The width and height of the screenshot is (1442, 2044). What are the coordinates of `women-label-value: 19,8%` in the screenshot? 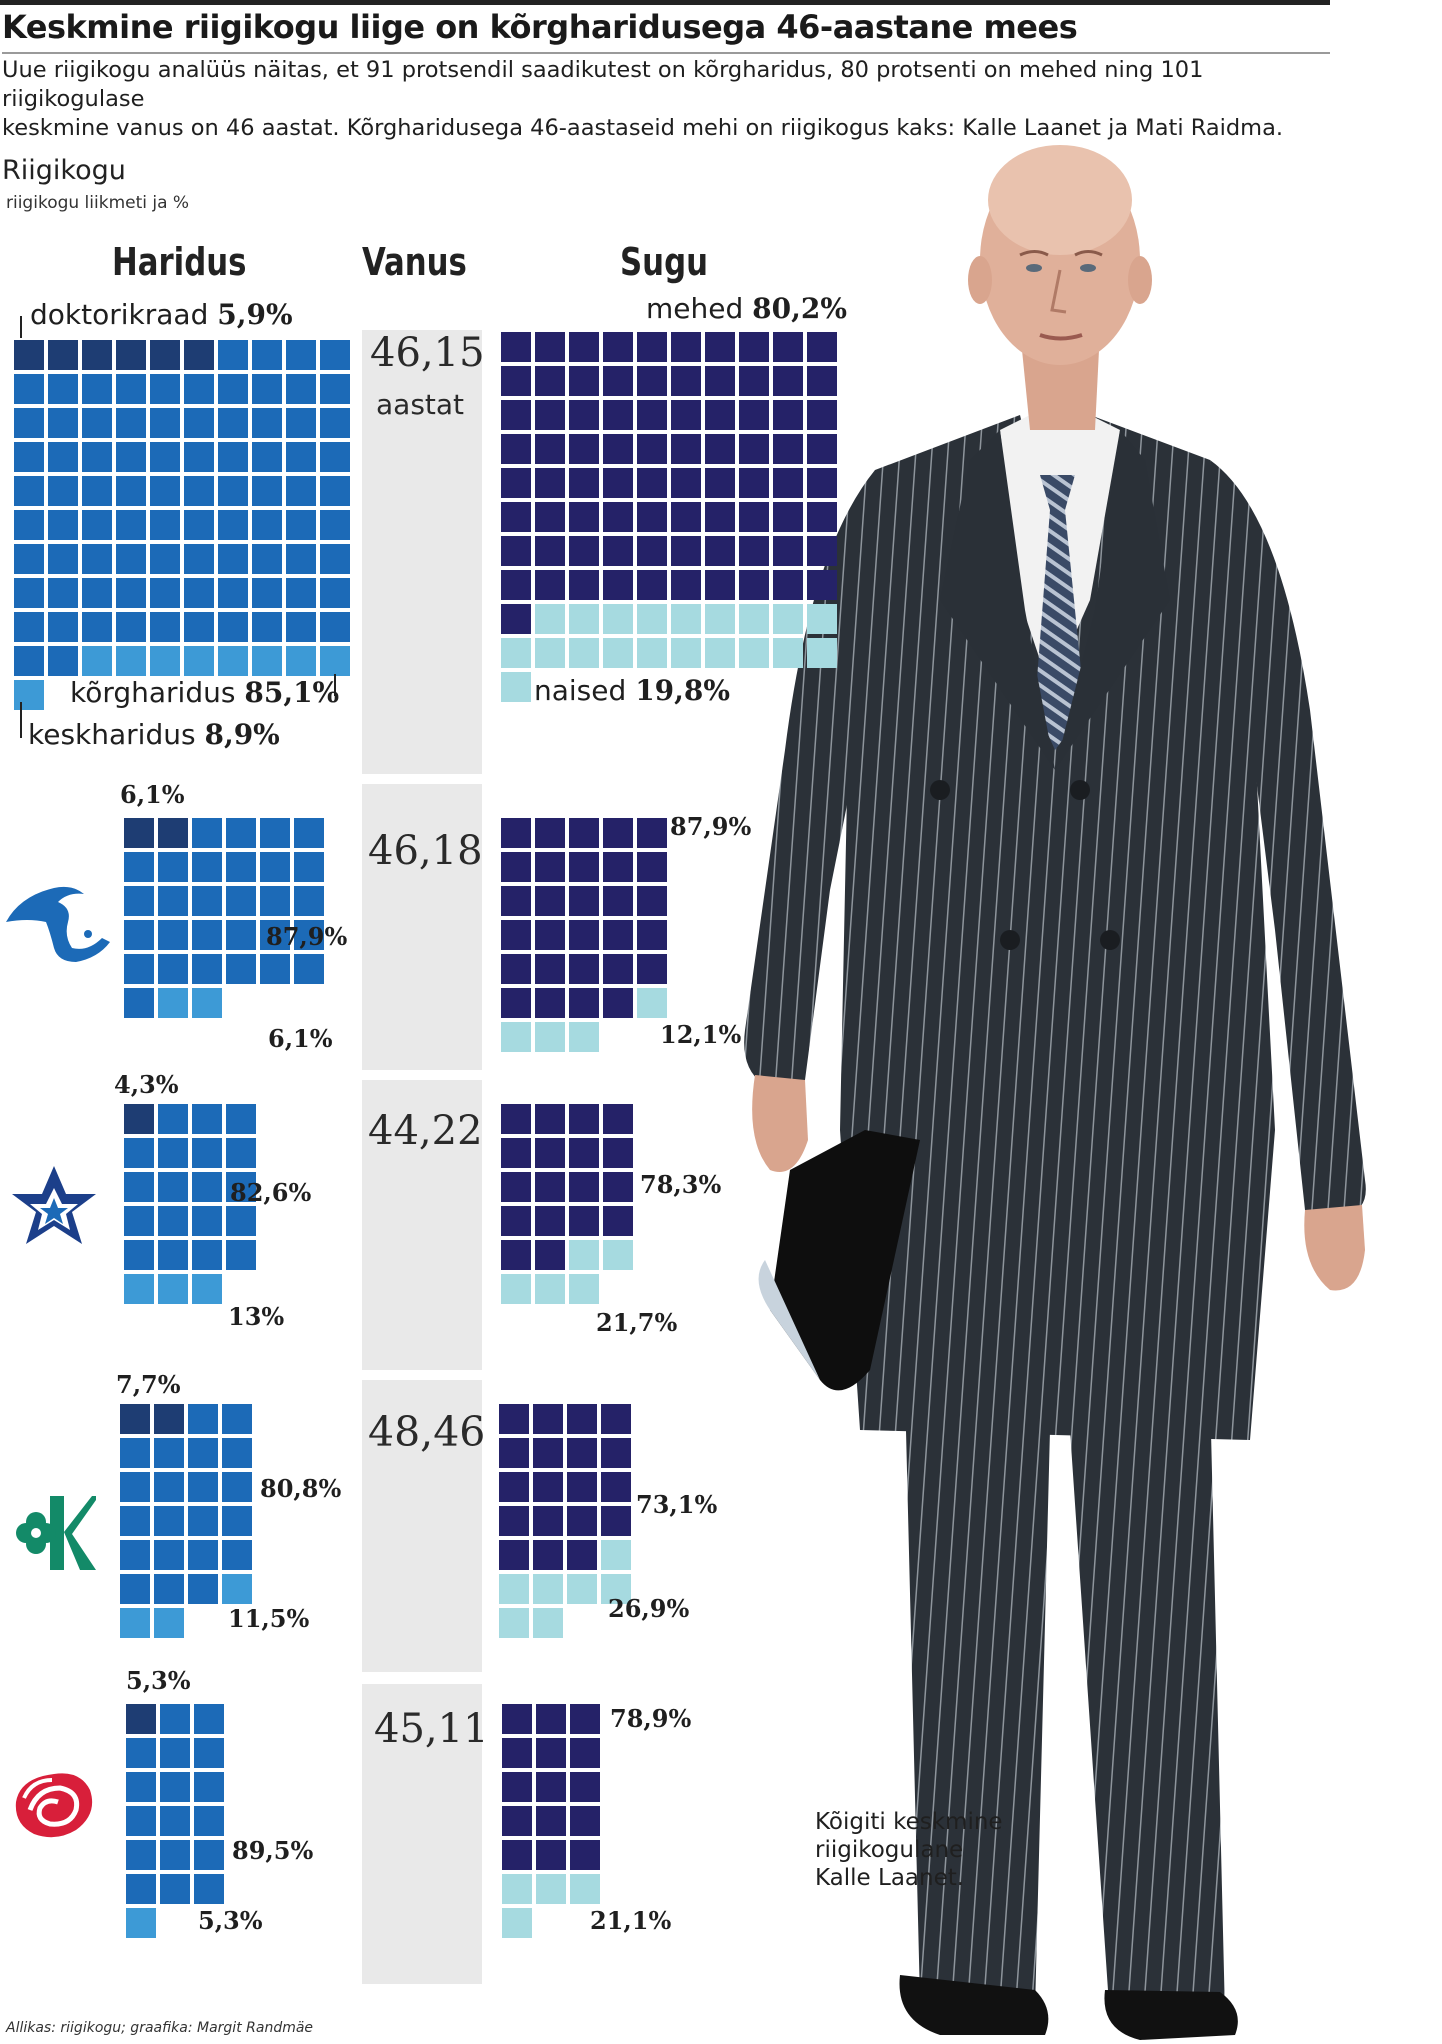 It's located at (682, 690).